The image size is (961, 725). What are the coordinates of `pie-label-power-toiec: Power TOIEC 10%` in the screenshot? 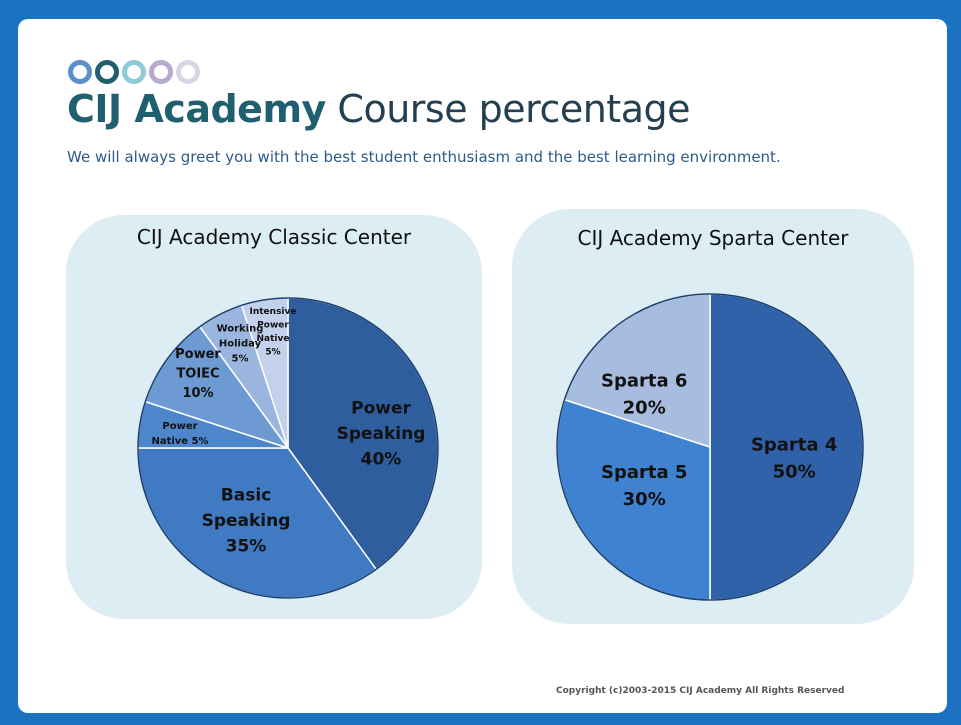 It's located at (198, 374).